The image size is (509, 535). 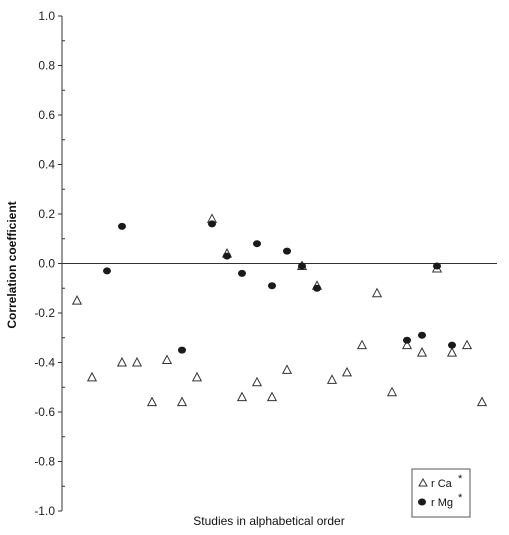 I want to click on y-tick-label: 0.2, so click(x=46, y=214).